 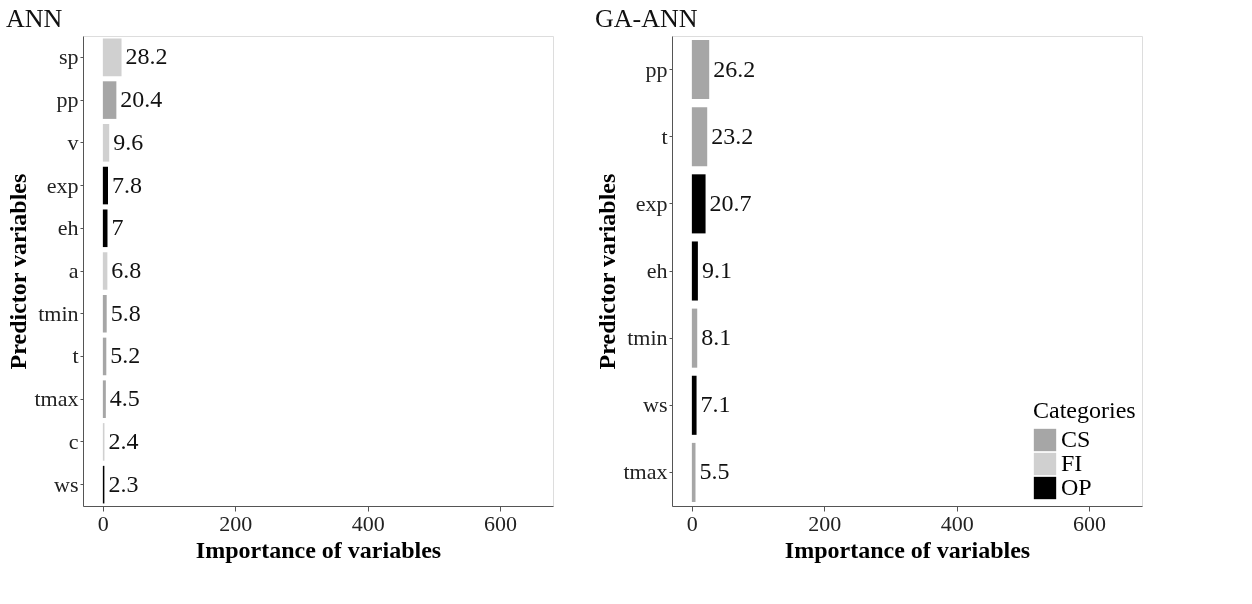 I want to click on data-label: 7, so click(x=117, y=227).